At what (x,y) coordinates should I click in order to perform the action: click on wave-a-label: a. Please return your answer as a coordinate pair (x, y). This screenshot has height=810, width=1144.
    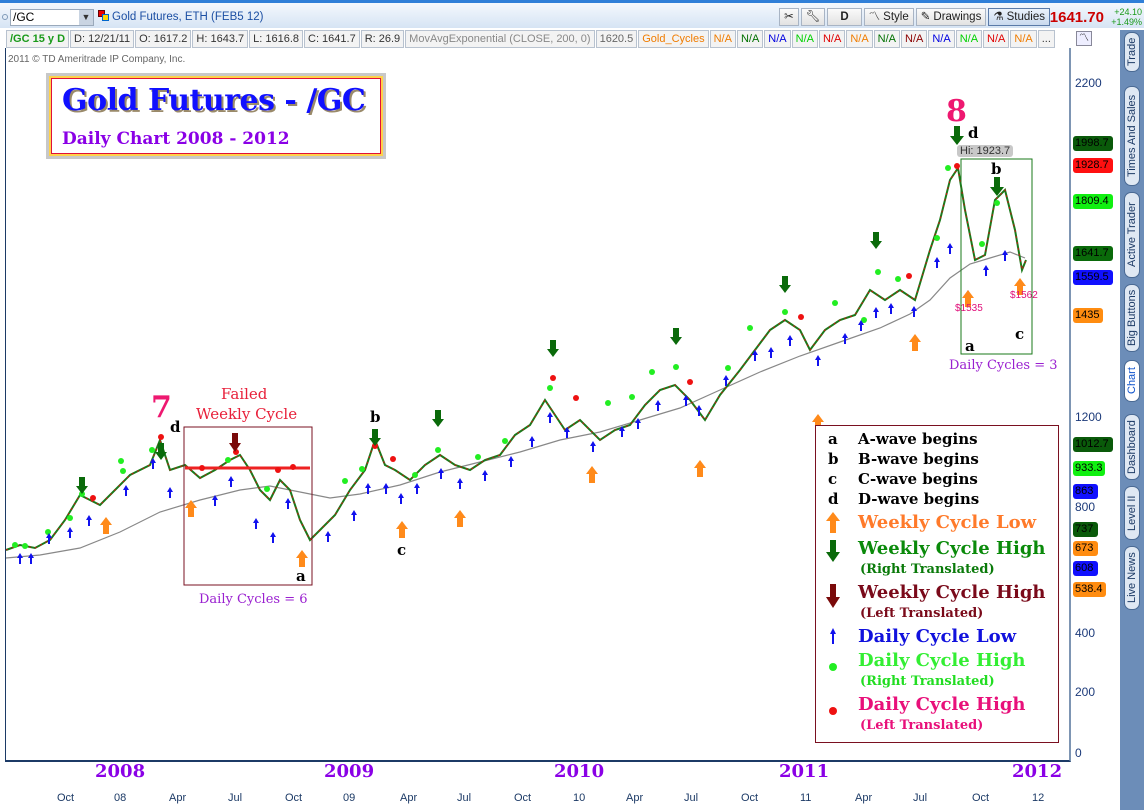
    Looking at the image, I should click on (301, 576).